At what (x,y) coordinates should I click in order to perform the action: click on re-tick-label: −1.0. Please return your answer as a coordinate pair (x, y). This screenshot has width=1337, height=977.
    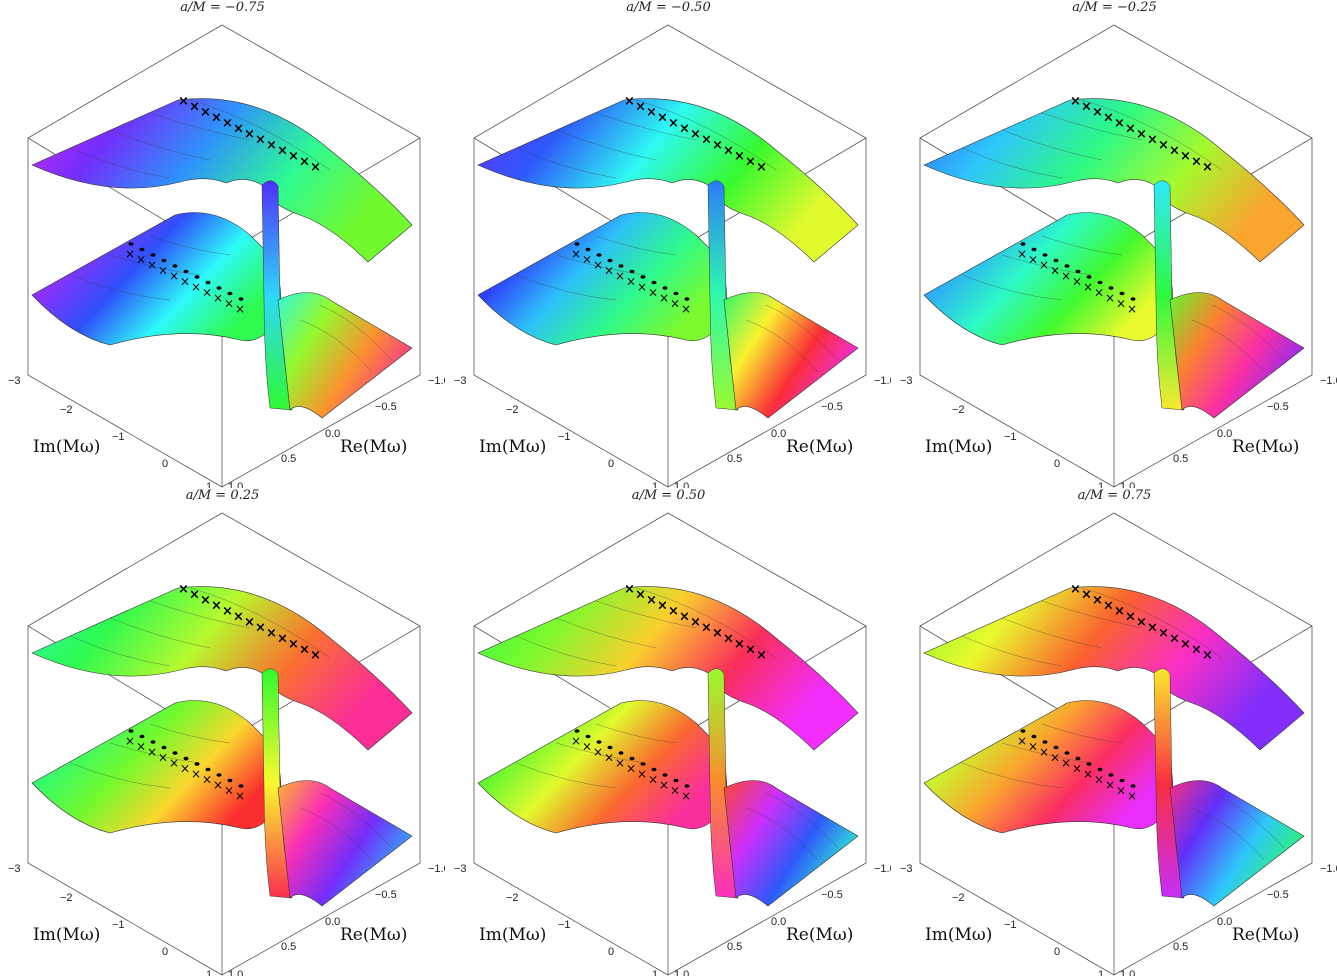
    Looking at the image, I should click on (436, 381).